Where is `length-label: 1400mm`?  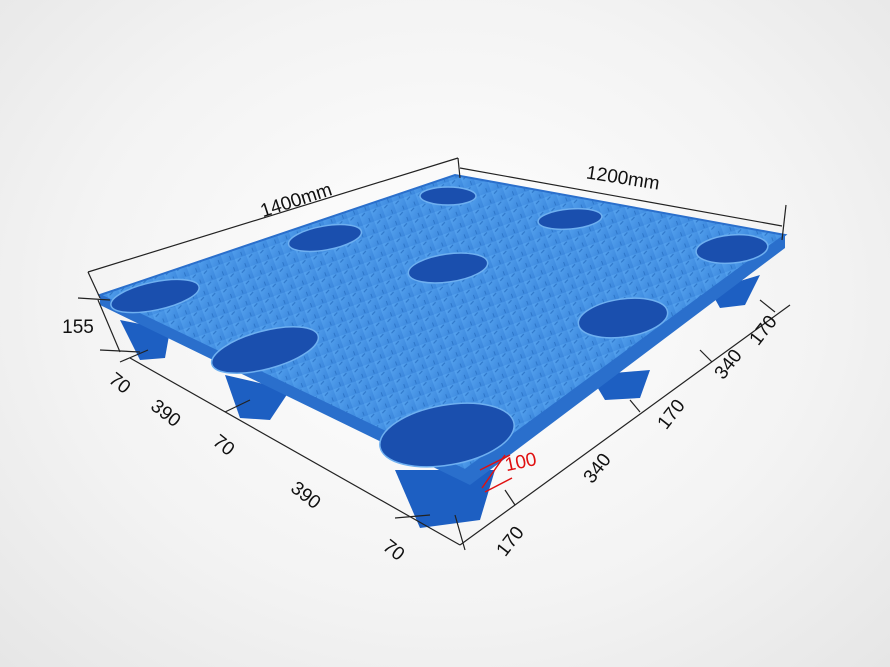
length-label: 1400mm is located at coordinates (296, 200).